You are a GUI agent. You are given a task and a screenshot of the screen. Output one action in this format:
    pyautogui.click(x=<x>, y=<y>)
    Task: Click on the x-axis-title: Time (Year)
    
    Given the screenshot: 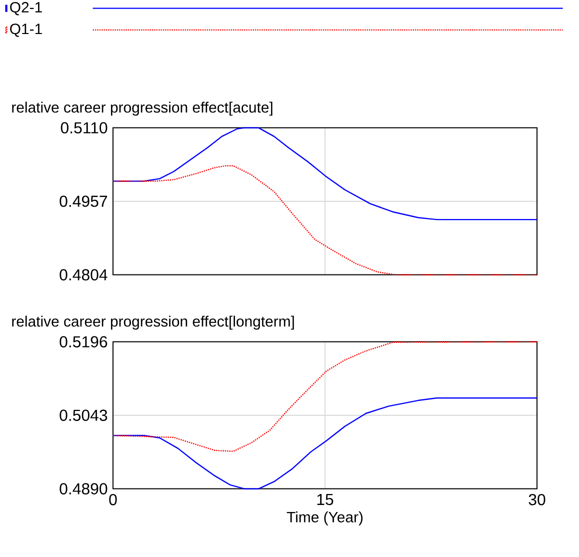 What is the action you would take?
    pyautogui.click(x=324, y=519)
    